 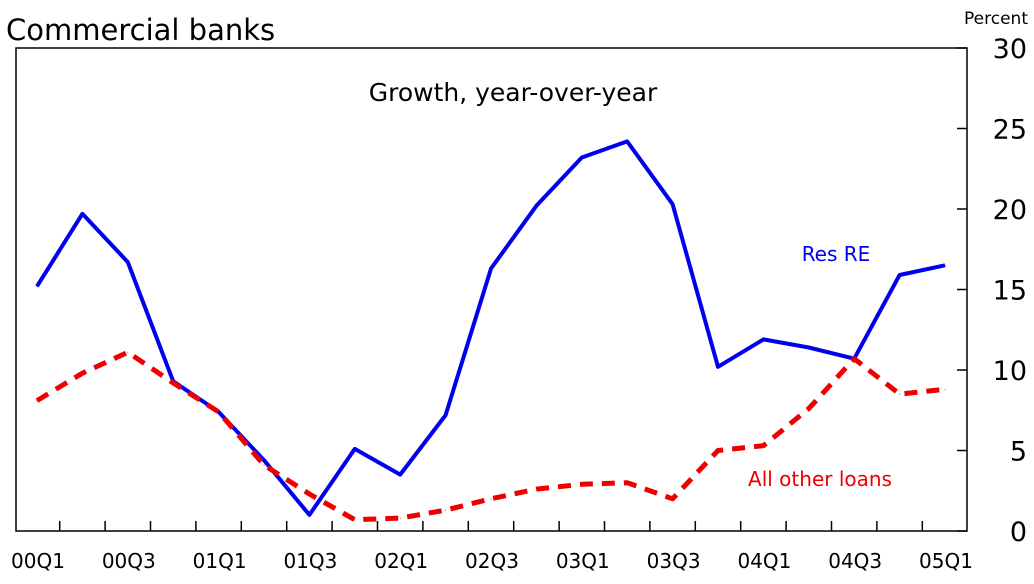 What do you see at coordinates (764, 561) in the screenshot?
I see `x-tick-label: 04Q1` at bounding box center [764, 561].